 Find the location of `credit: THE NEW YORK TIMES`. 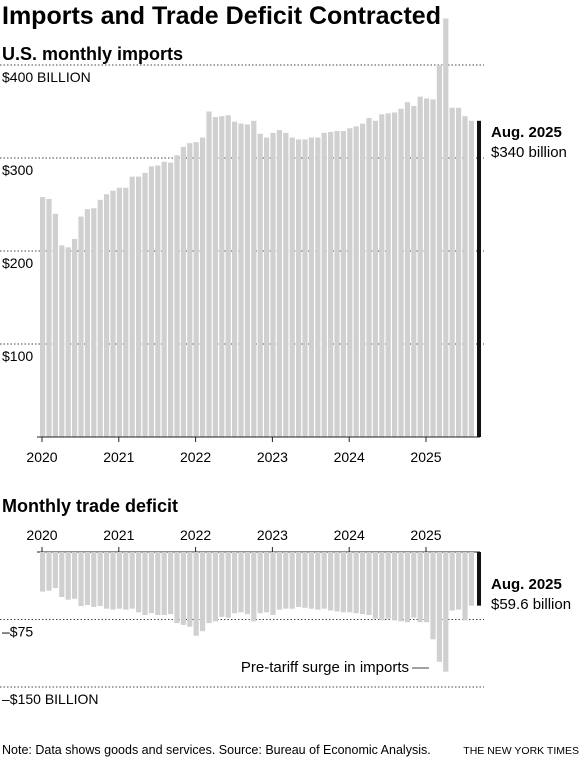

credit: THE NEW YORK TIMES is located at coordinates (521, 751).